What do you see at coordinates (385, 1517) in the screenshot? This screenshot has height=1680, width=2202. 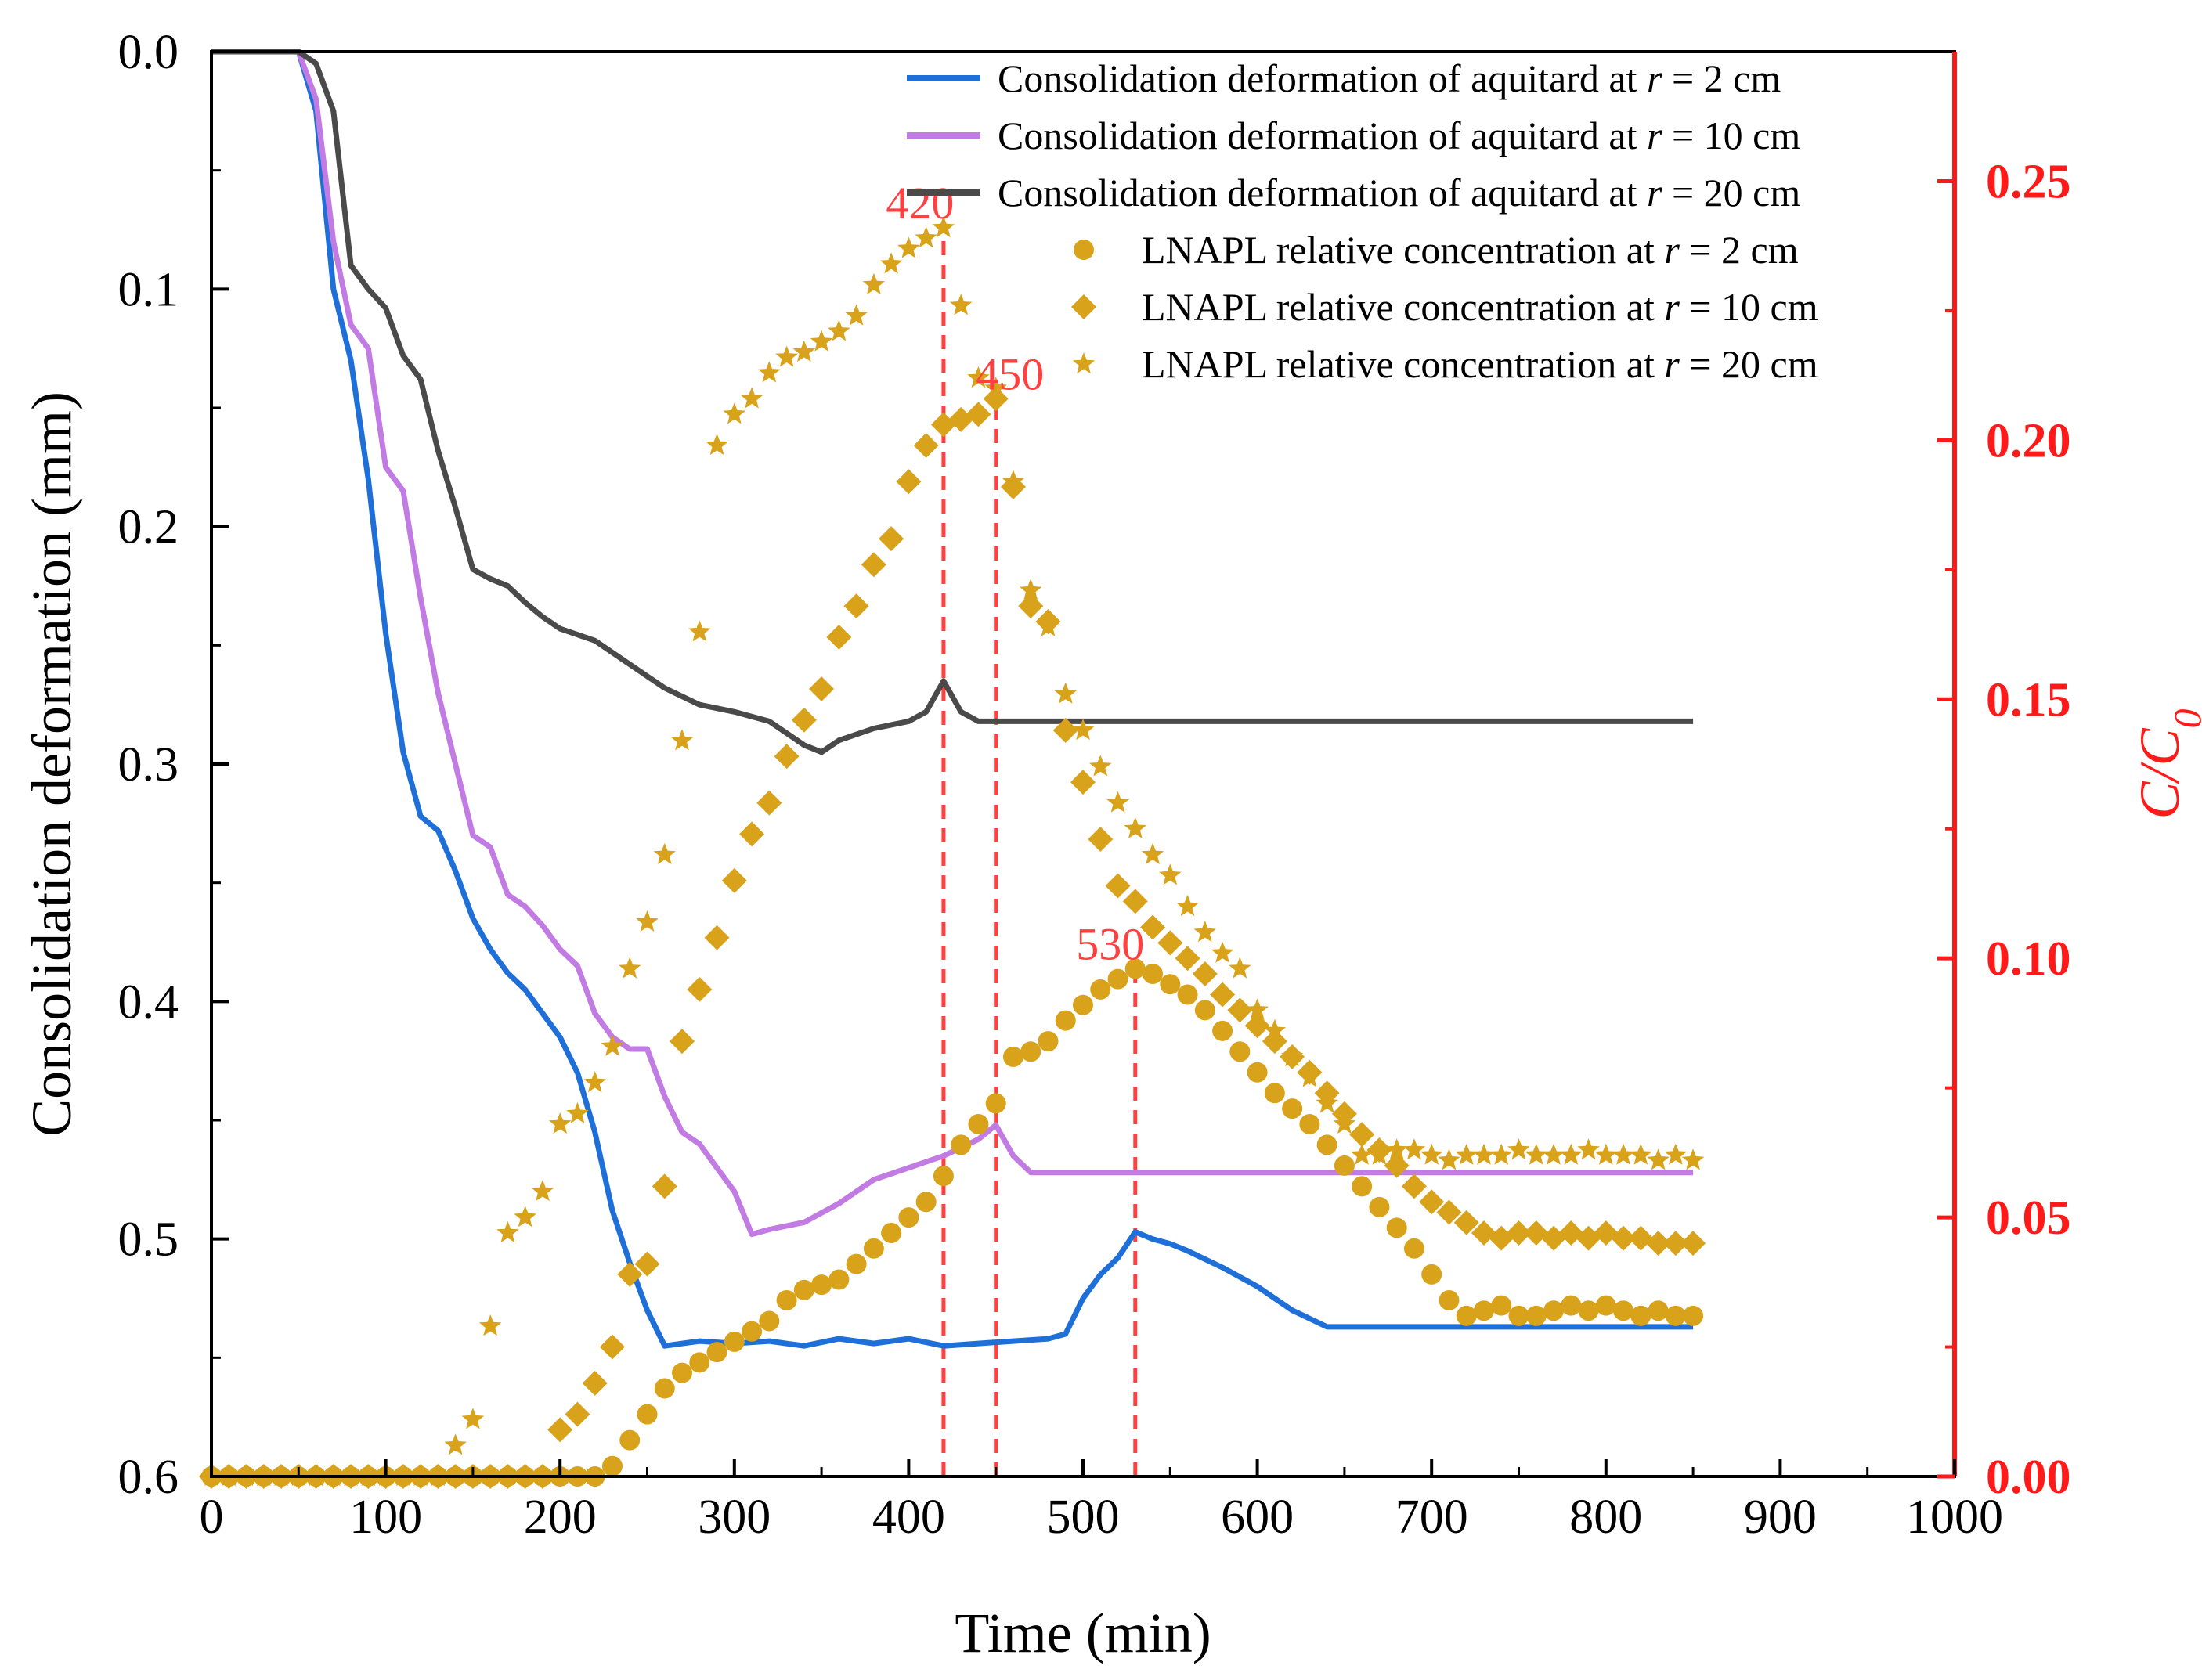 I see `x-tick-label: 100` at bounding box center [385, 1517].